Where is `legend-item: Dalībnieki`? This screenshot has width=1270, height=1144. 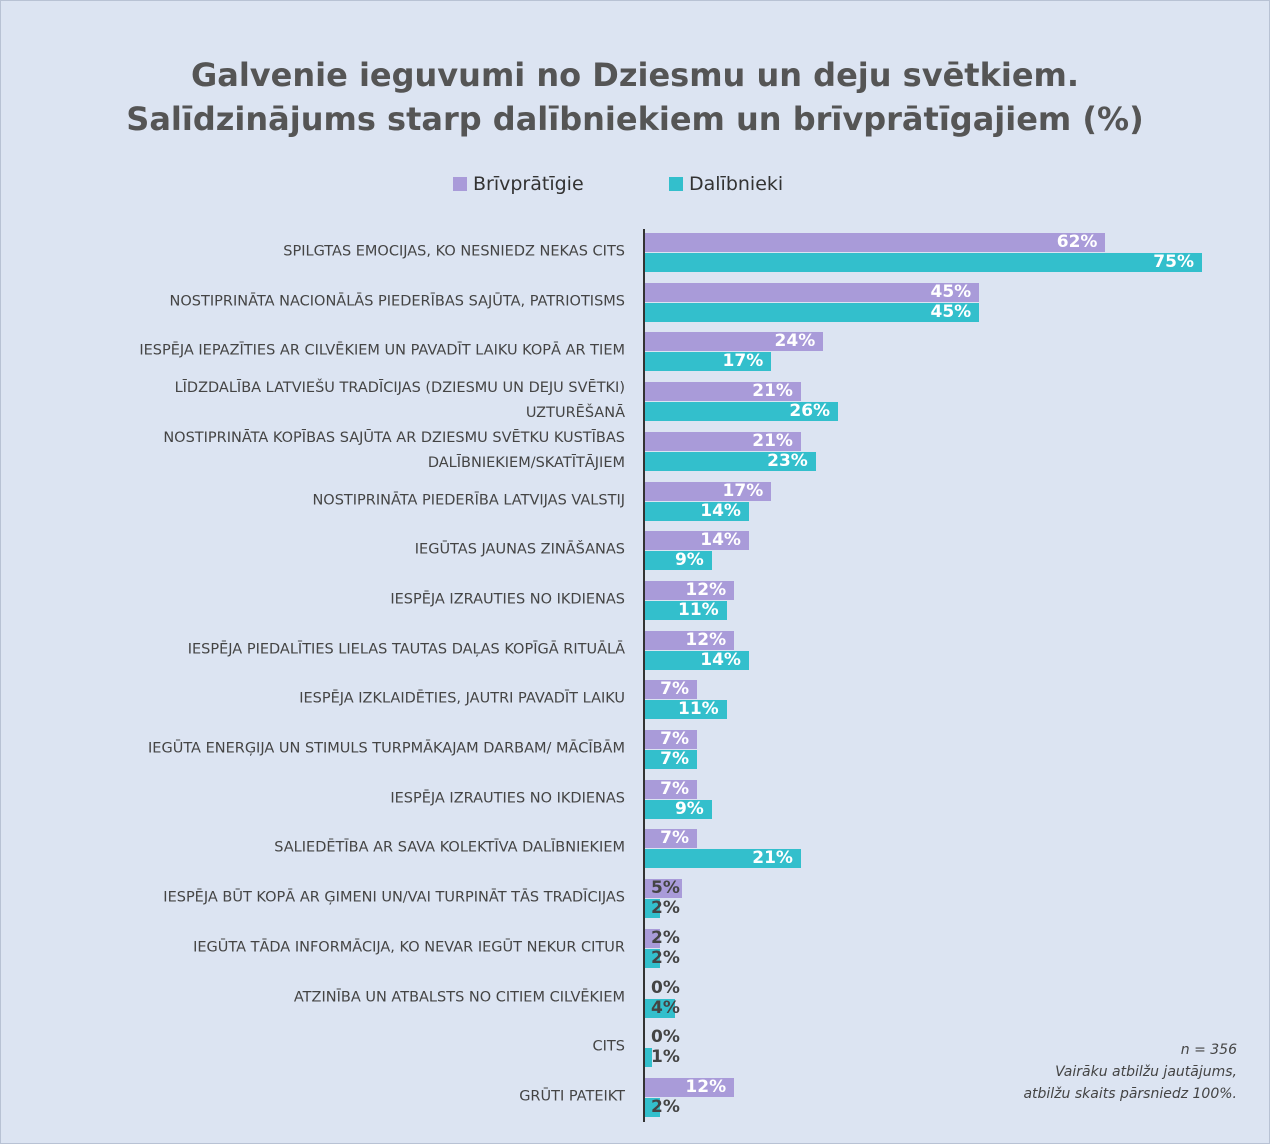 legend-item: Dalībnieki is located at coordinates (726, 184).